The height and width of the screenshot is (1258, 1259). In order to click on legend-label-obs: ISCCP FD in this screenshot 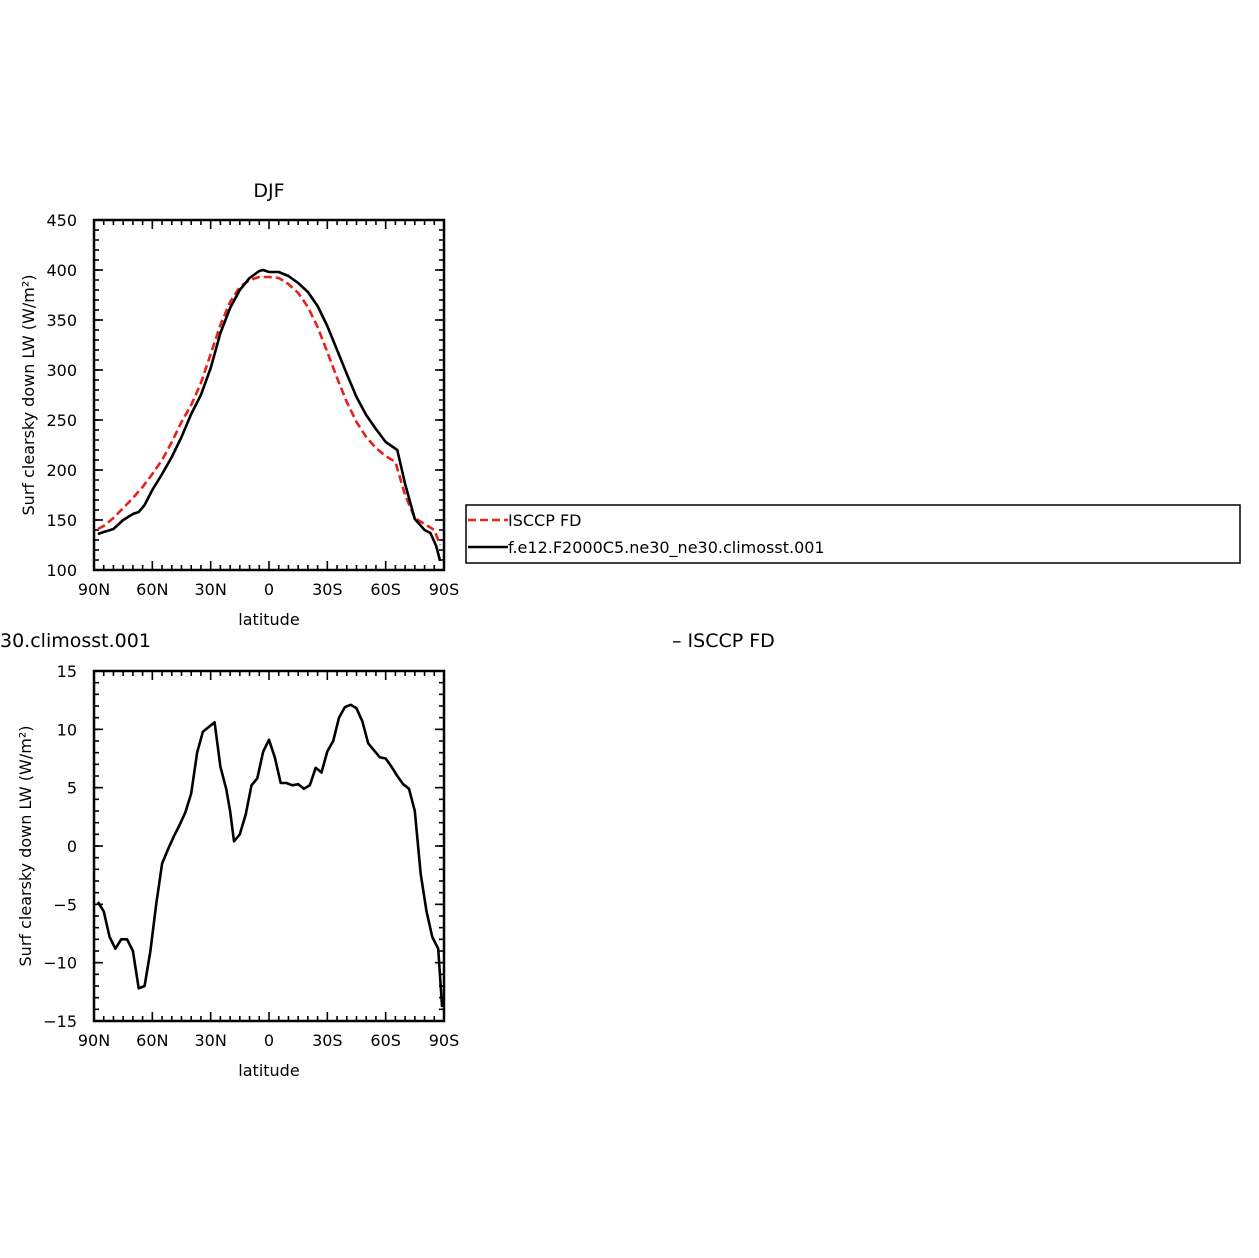, I will do `click(544, 520)`.